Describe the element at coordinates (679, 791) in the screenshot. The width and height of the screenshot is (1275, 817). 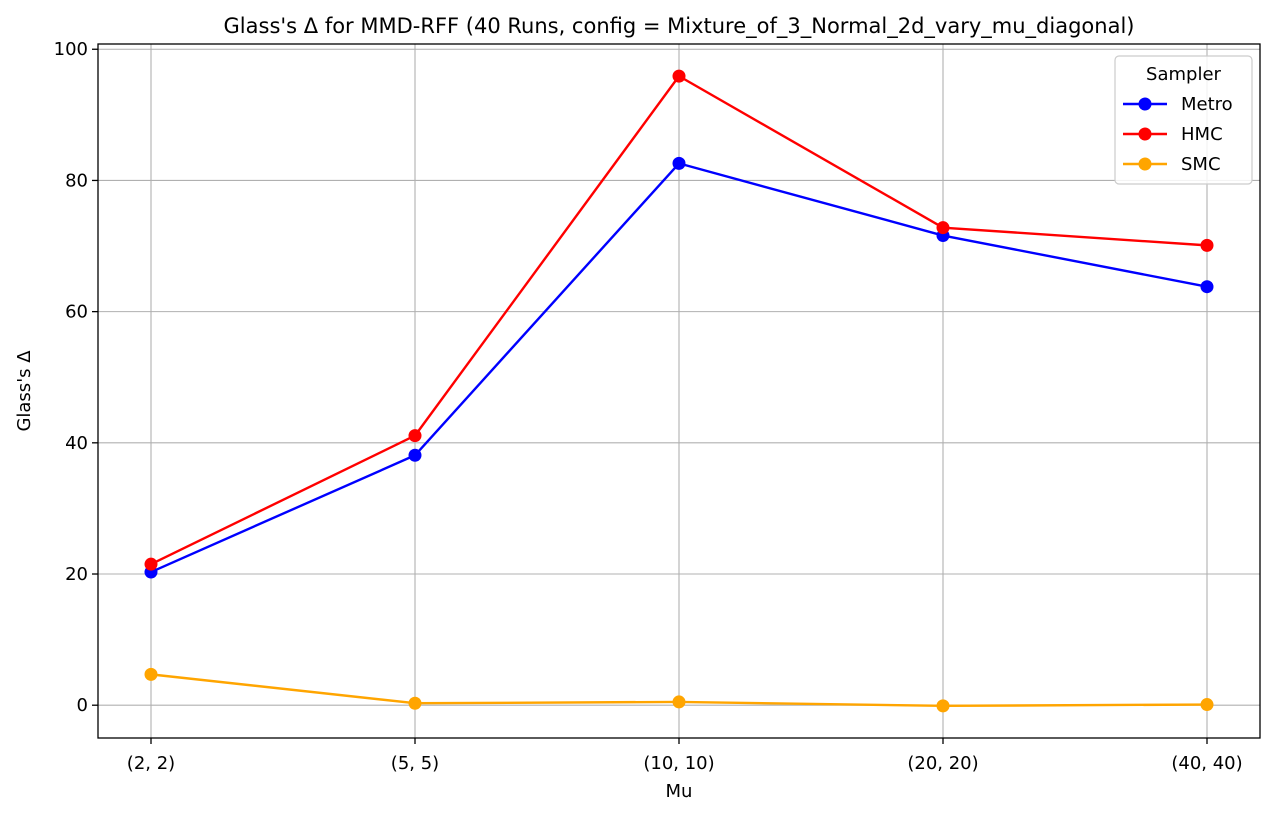
I see `x-axis-label: Mu` at that location.